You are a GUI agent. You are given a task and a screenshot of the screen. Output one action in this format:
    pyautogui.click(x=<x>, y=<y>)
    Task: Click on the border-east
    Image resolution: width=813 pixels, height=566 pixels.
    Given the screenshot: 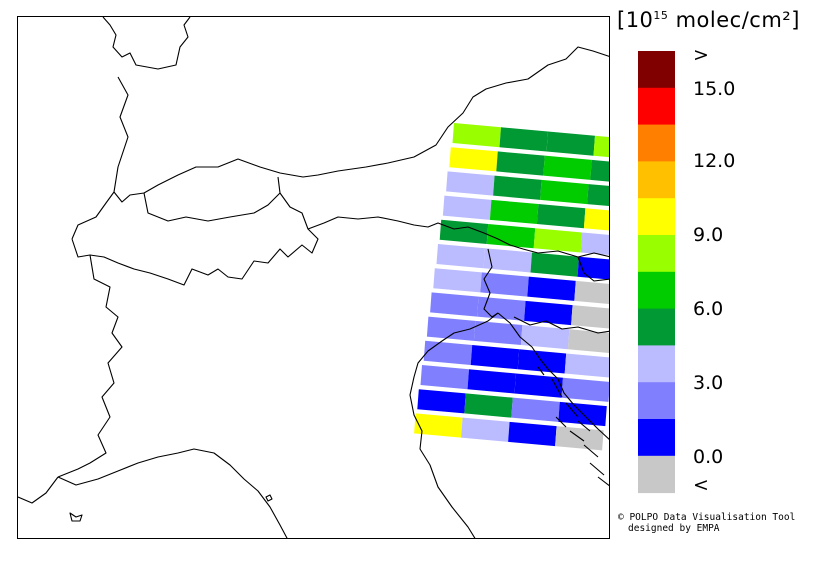 What is the action you would take?
    pyautogui.click(x=593, y=269)
    